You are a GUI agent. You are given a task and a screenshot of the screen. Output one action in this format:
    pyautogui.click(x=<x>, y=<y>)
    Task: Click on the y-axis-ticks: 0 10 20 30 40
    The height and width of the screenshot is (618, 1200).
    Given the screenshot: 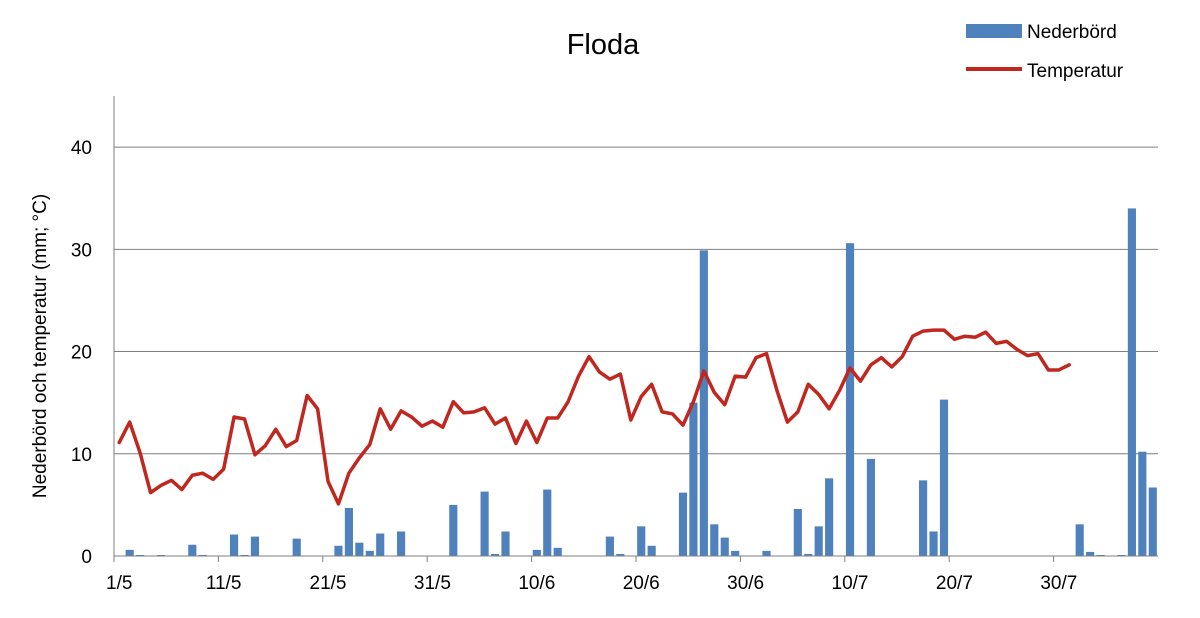 What is the action you would take?
    pyautogui.click(x=81, y=353)
    